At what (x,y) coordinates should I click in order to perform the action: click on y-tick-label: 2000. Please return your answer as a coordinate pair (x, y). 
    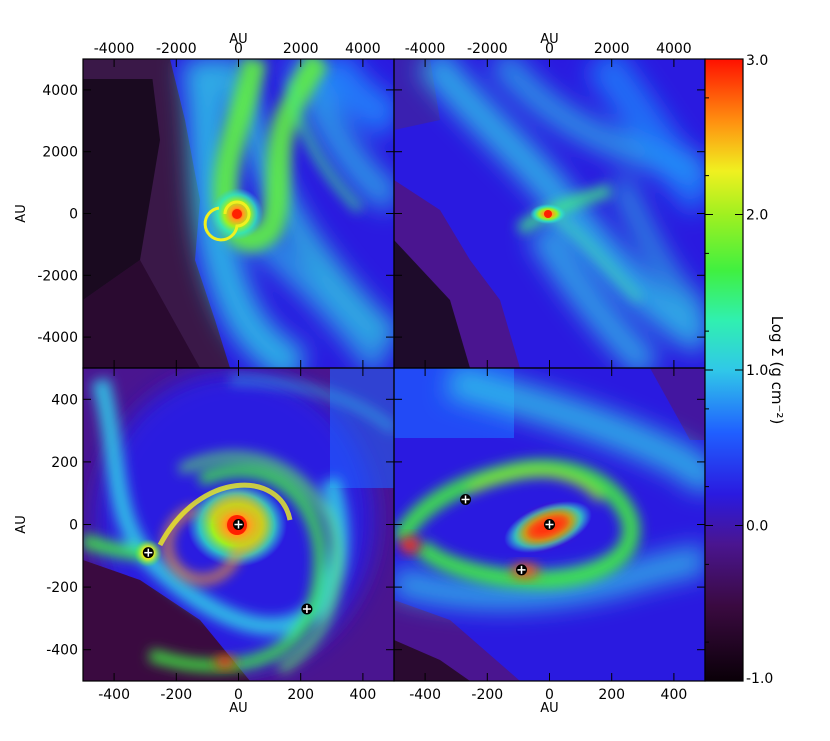
    Looking at the image, I should click on (60, 153).